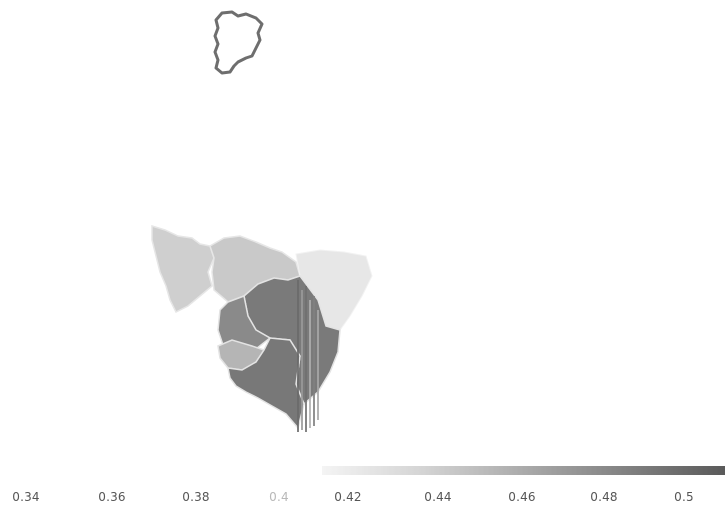 The height and width of the screenshot is (514, 725). I want to click on legend-tick-label: 0.42, so click(348, 497).